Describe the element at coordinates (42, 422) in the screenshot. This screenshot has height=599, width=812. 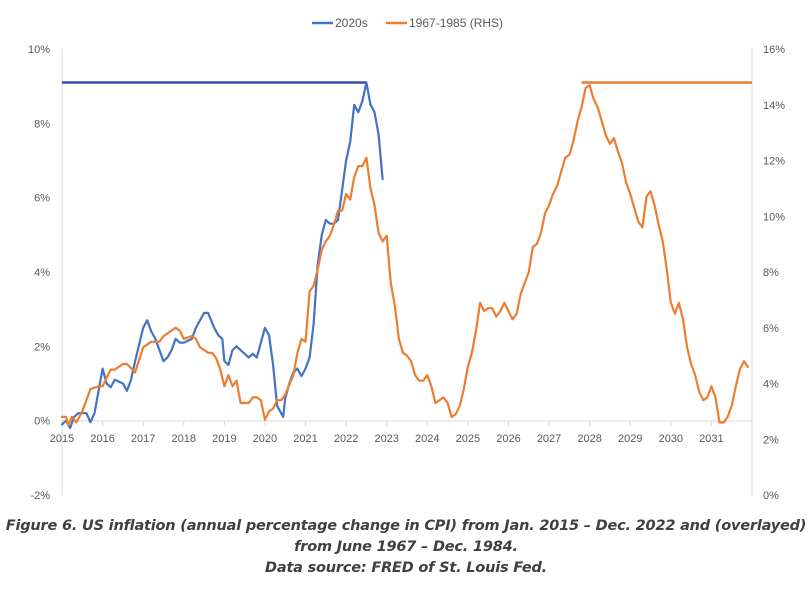
I see `left-tick-label: 0%` at that location.